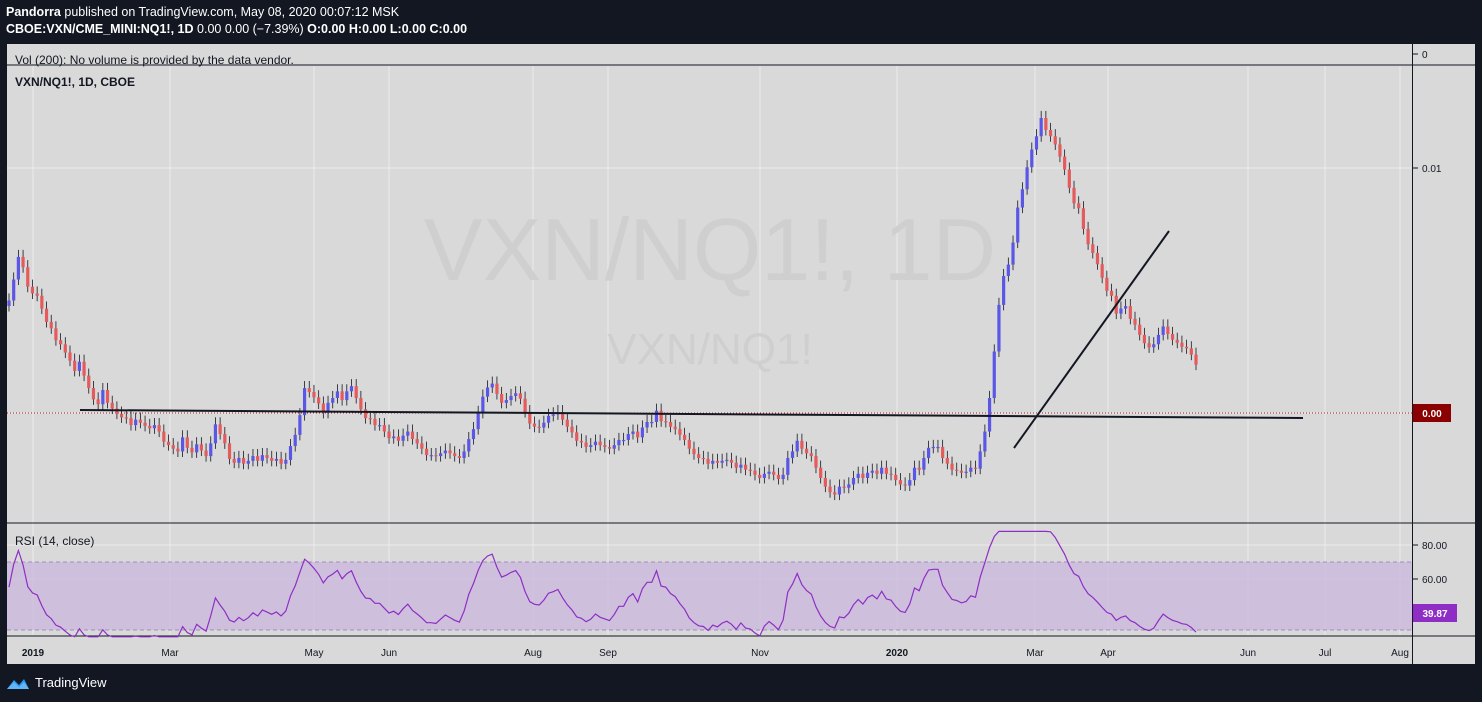 The height and width of the screenshot is (702, 1482). Describe the element at coordinates (71, 682) in the screenshot. I see `tradingview-brand: TradingView` at that location.